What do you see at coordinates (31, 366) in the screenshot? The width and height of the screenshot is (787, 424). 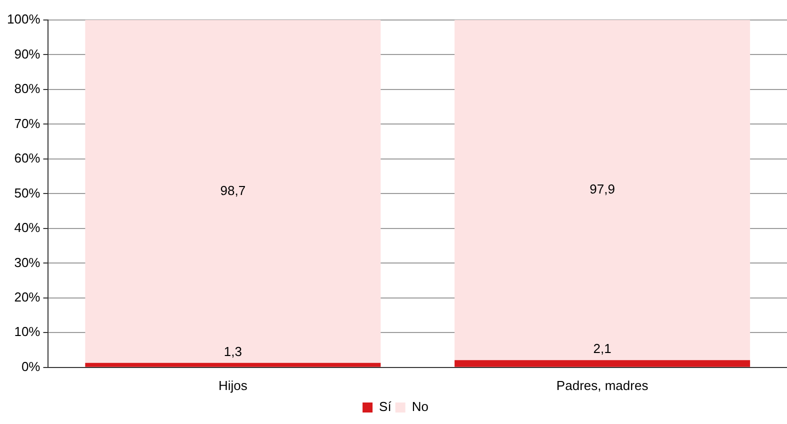 I see `y-tick-label: 0%` at bounding box center [31, 366].